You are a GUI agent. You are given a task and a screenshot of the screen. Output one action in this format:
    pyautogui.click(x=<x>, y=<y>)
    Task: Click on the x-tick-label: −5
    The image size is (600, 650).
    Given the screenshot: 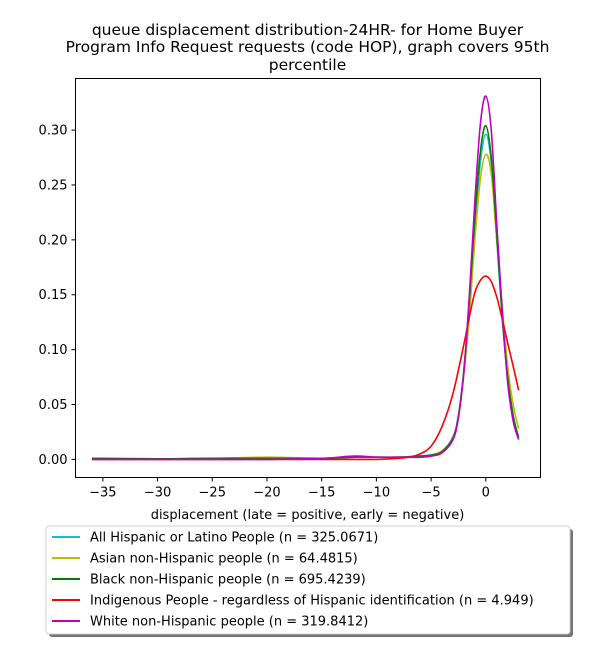 What is the action you would take?
    pyautogui.click(x=431, y=493)
    